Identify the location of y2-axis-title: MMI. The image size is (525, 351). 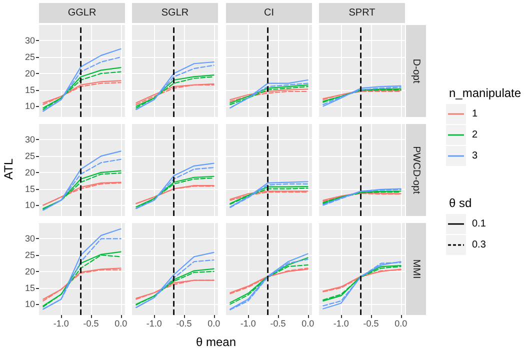
(416, 269).